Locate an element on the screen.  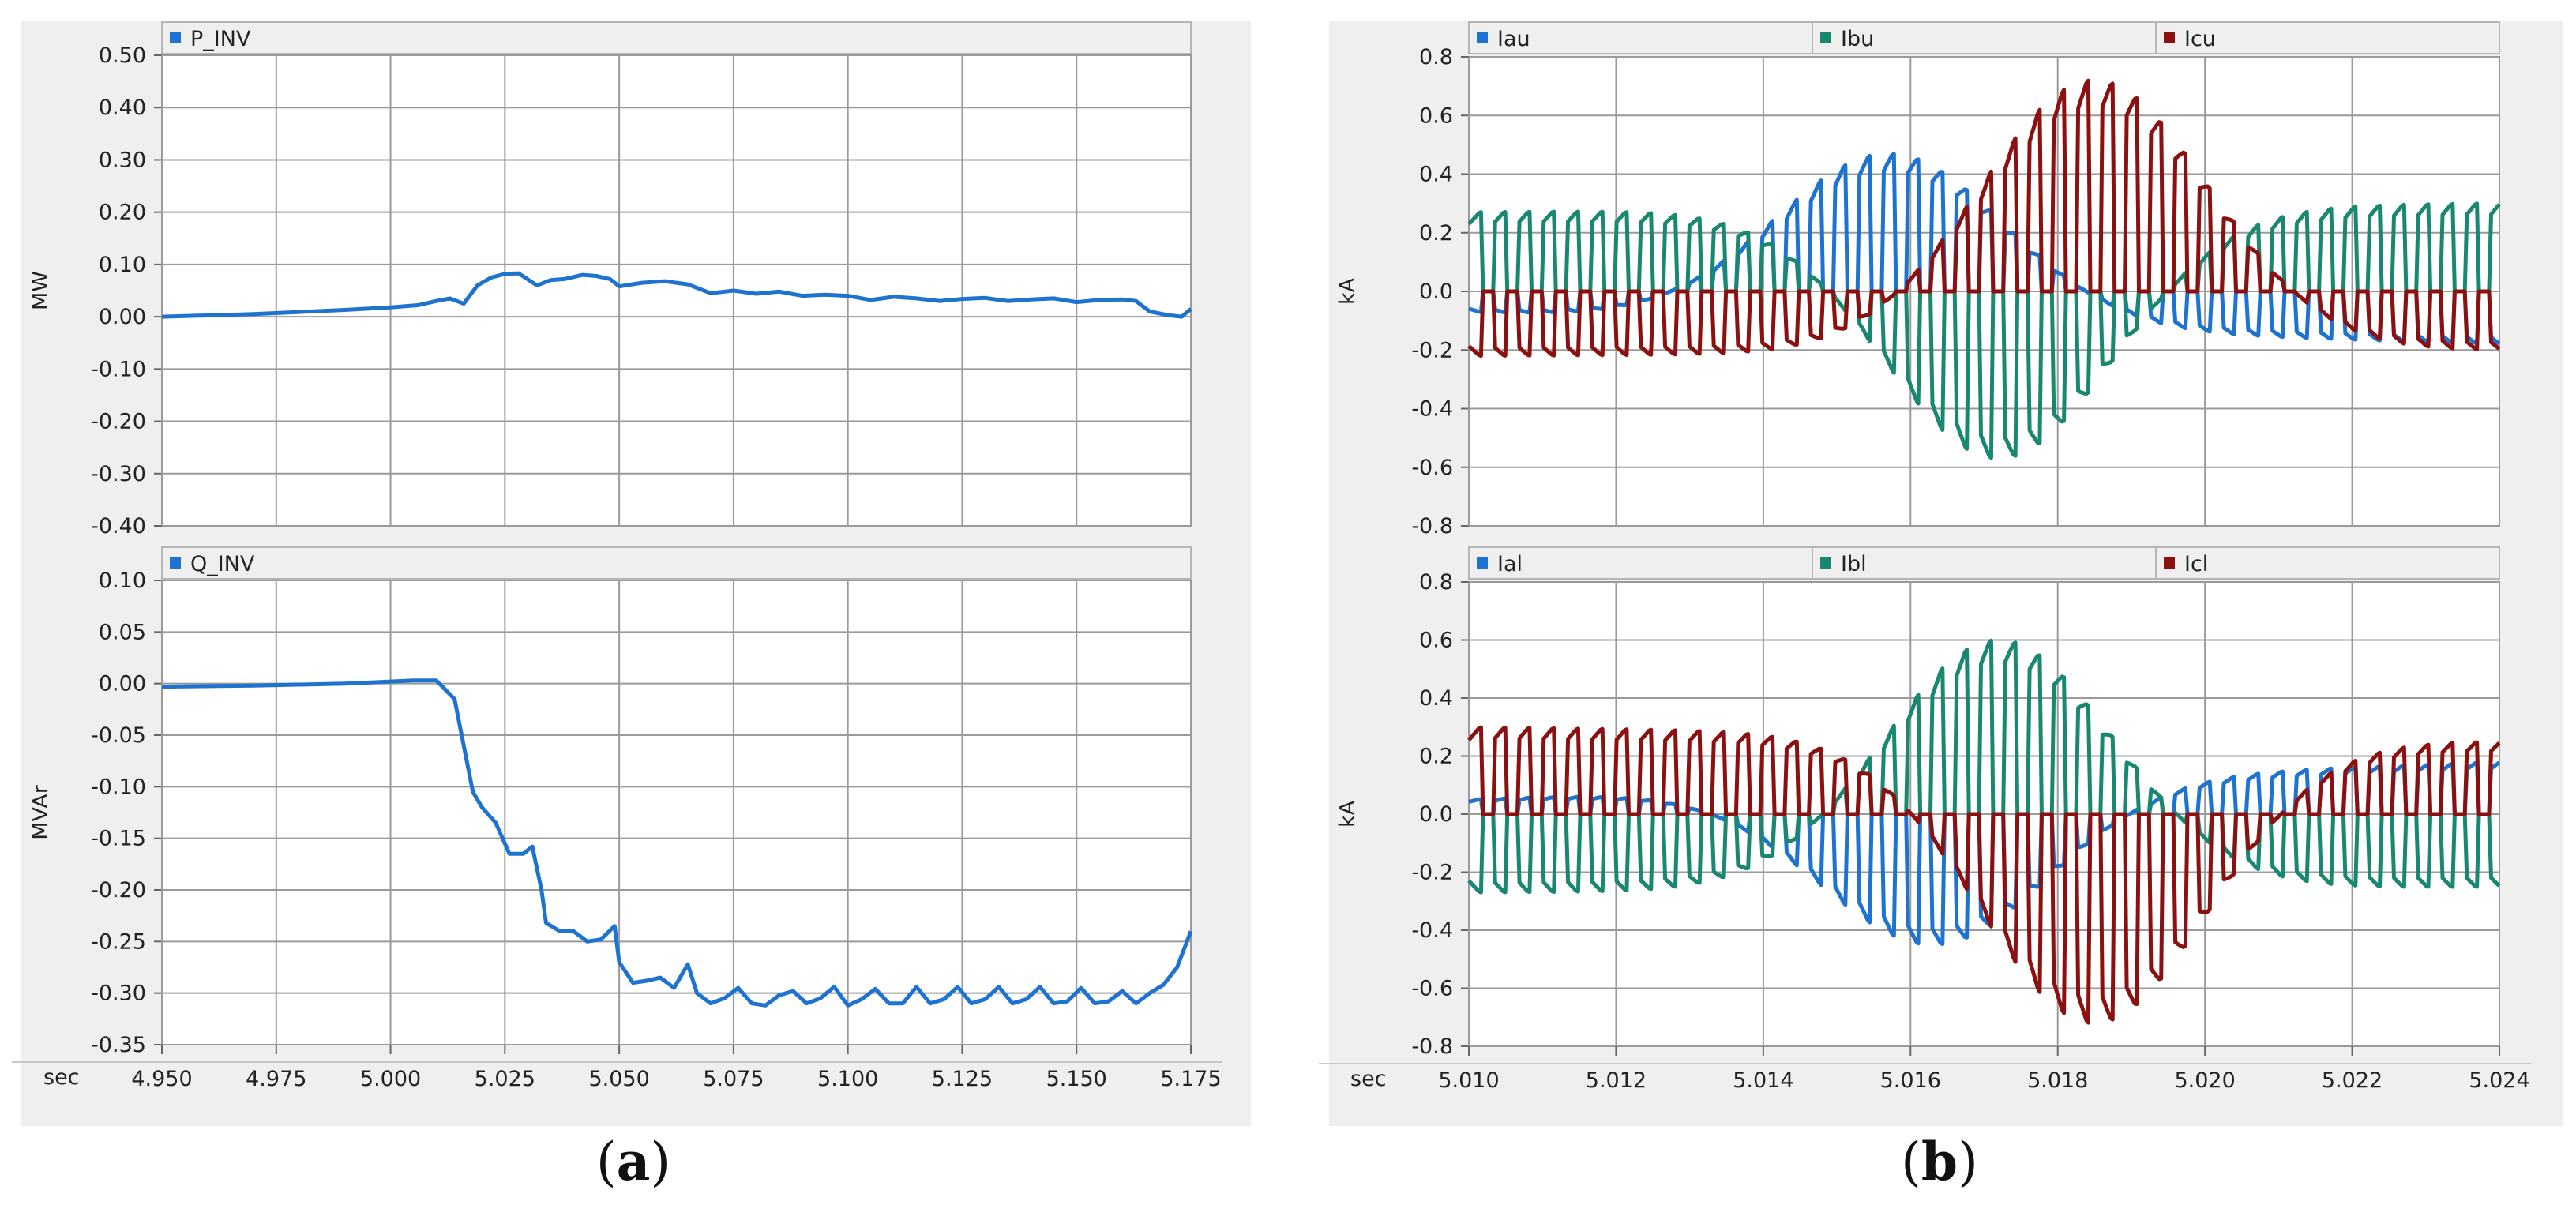
caption-a-letter: a is located at coordinates (633, 1161).